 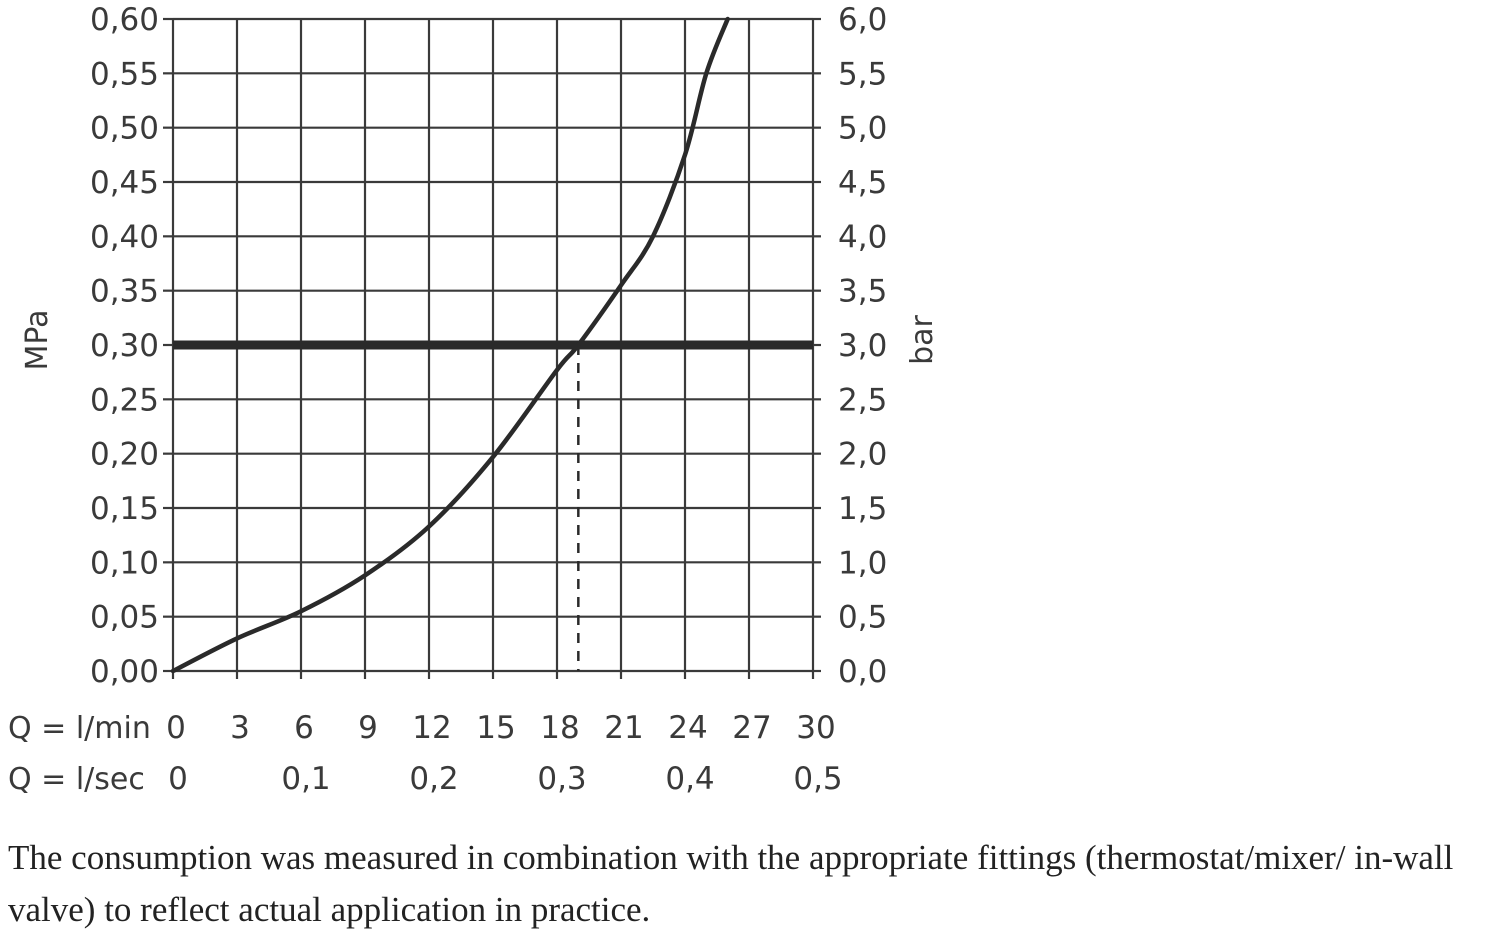 What do you see at coordinates (124, 563) in the screenshot?
I see `y-left-tick-label: 0,10` at bounding box center [124, 563].